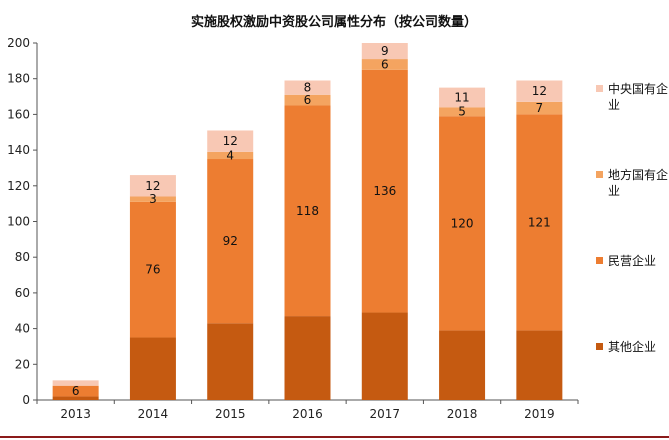  I want to click on data-label: 121, so click(539, 222).